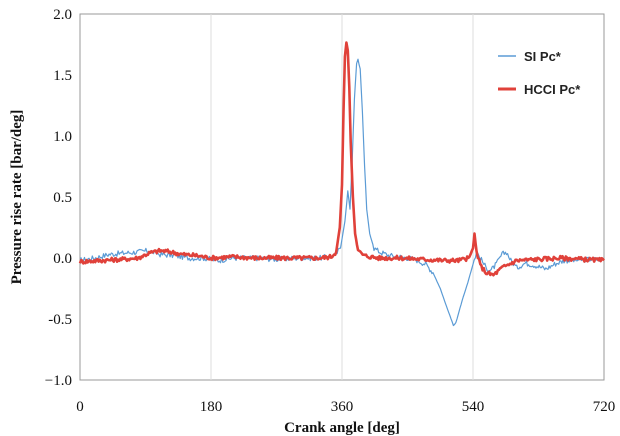  Describe the element at coordinates (473, 407) in the screenshot. I see `x-tick-label: 540` at that location.